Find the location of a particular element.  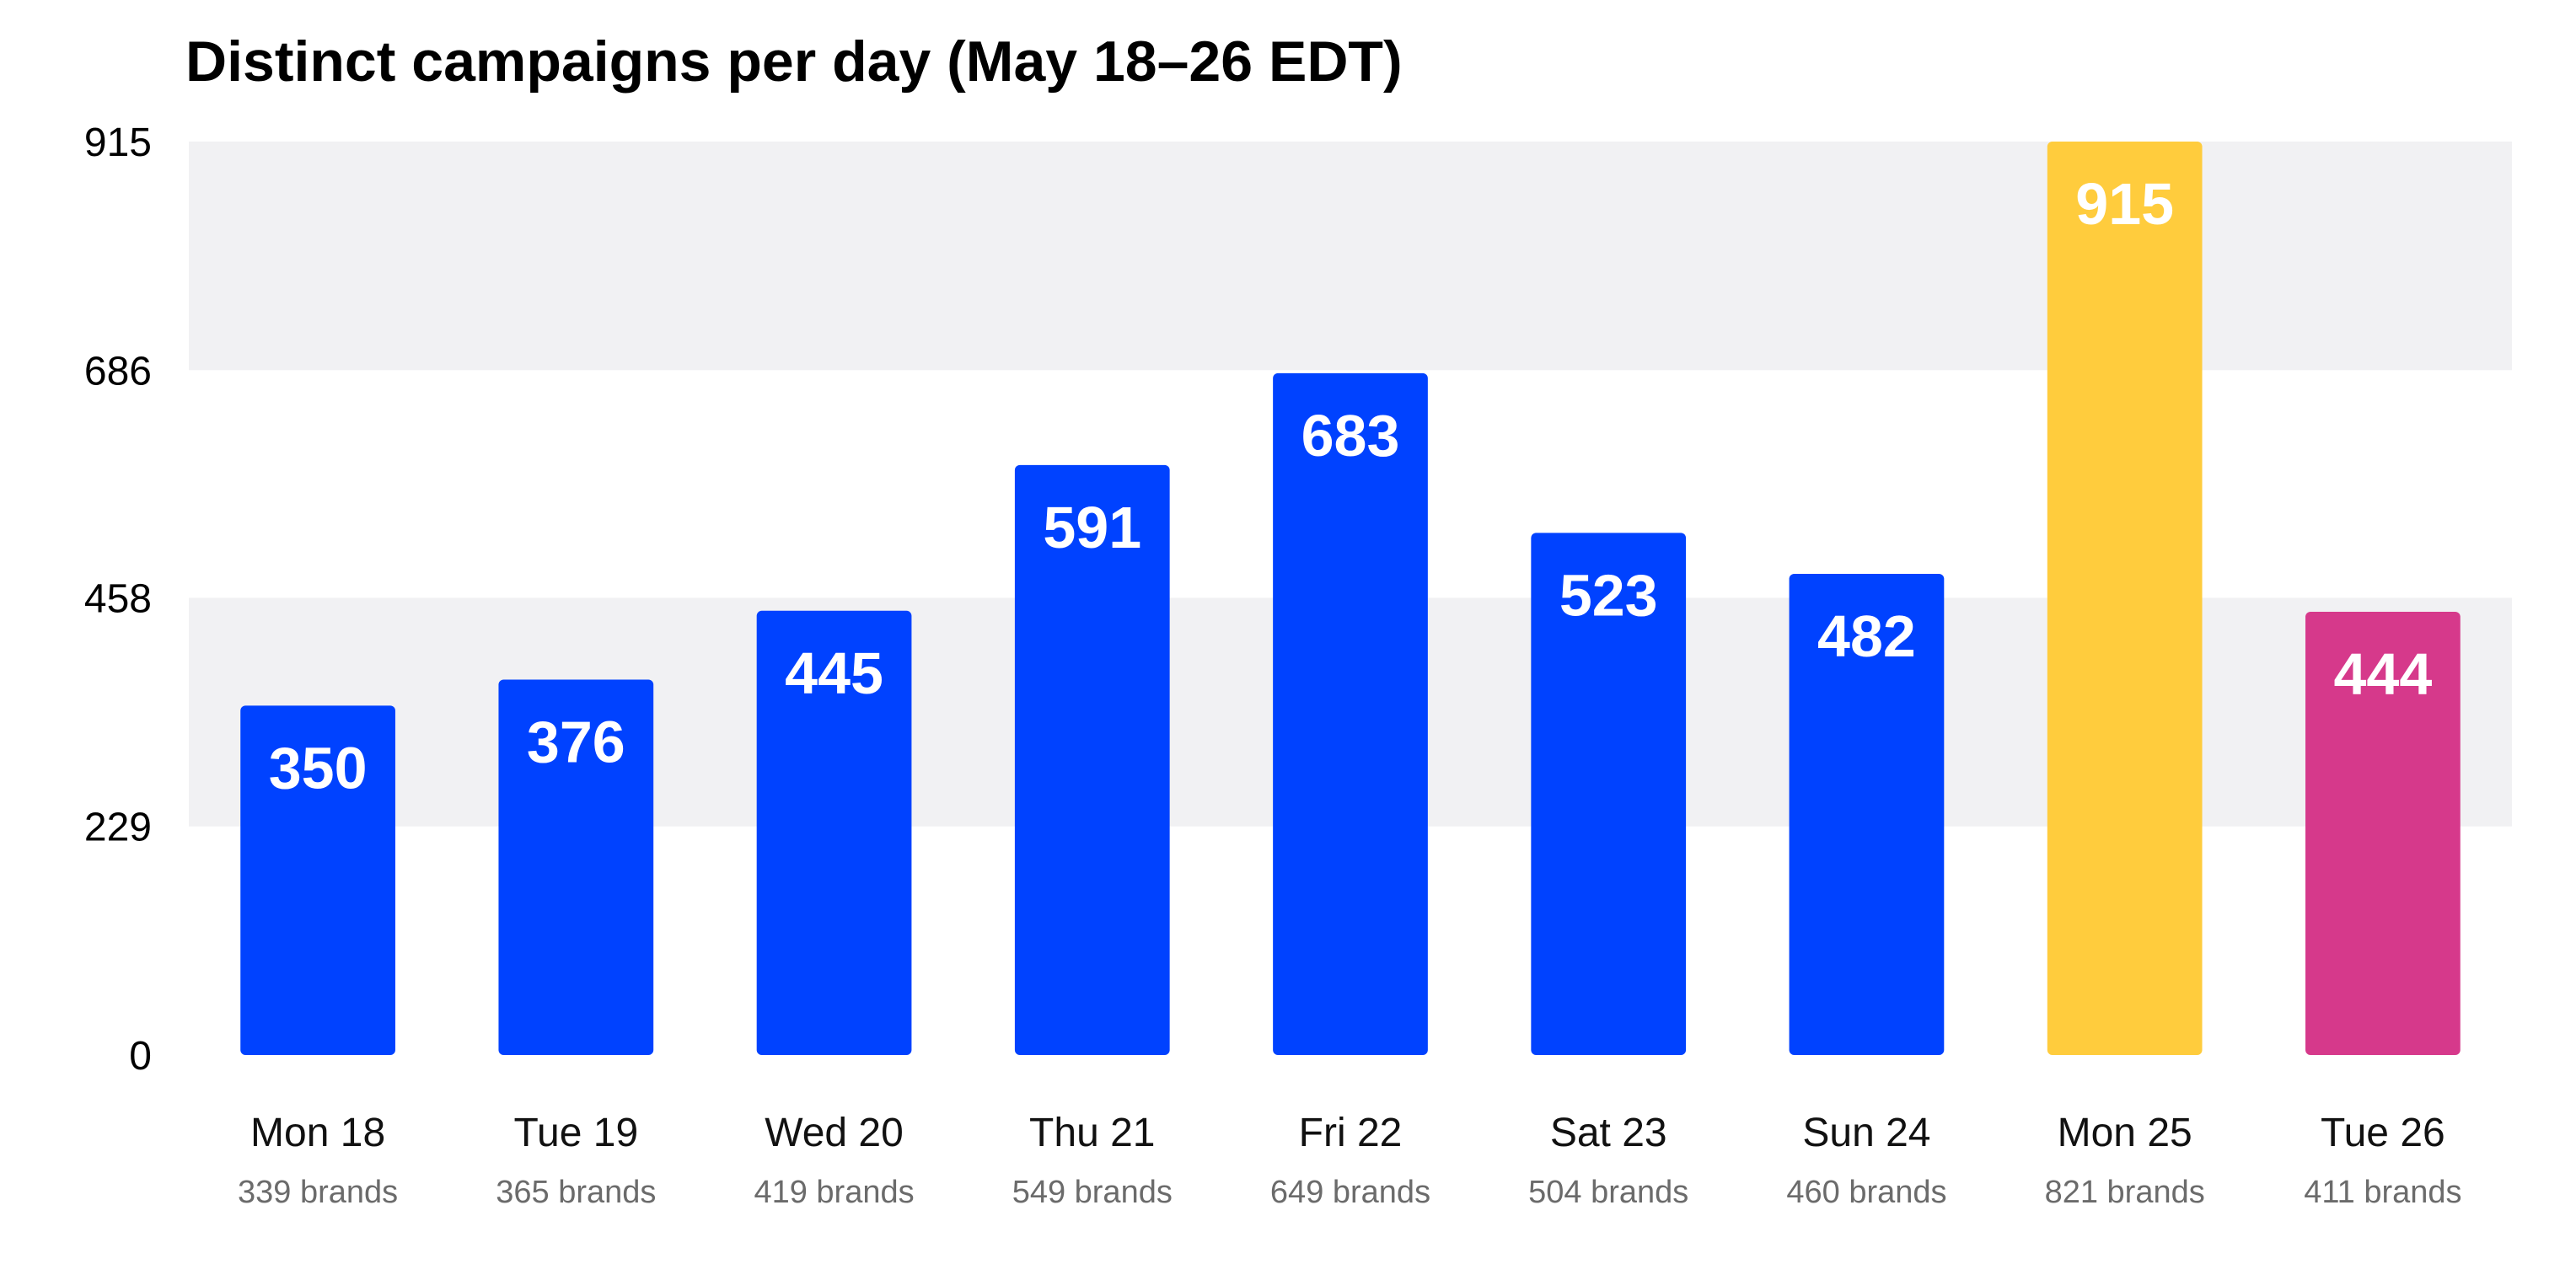

x-sublabel: 549 brands is located at coordinates (1092, 1193).